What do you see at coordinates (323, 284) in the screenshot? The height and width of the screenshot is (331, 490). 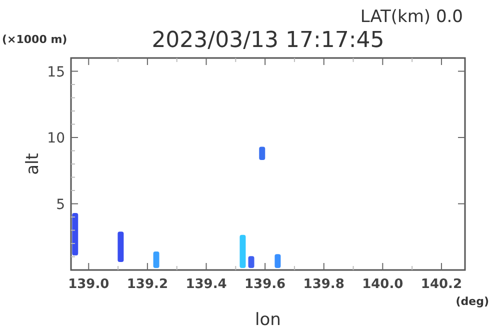 I see `x-tick-label: 139.8` at bounding box center [323, 284].